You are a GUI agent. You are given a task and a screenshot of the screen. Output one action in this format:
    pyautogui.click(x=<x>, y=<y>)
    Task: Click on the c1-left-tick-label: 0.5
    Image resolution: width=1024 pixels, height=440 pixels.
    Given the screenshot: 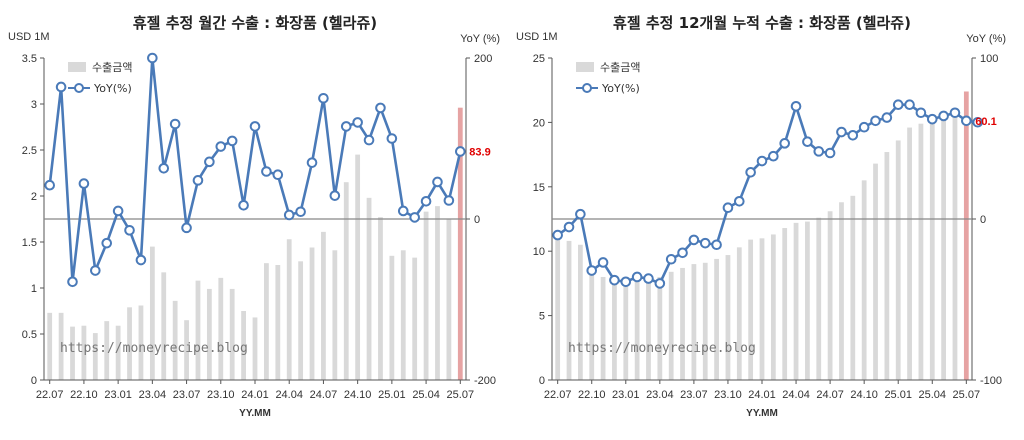 What is the action you would take?
    pyautogui.click(x=29, y=335)
    